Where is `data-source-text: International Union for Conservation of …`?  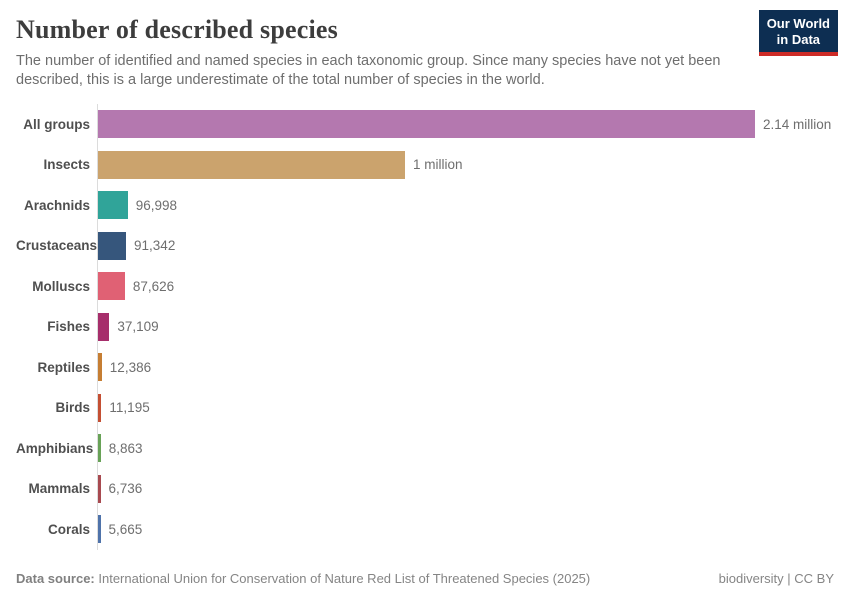
data-source-text: International Union for Conservation of … is located at coordinates (342, 578).